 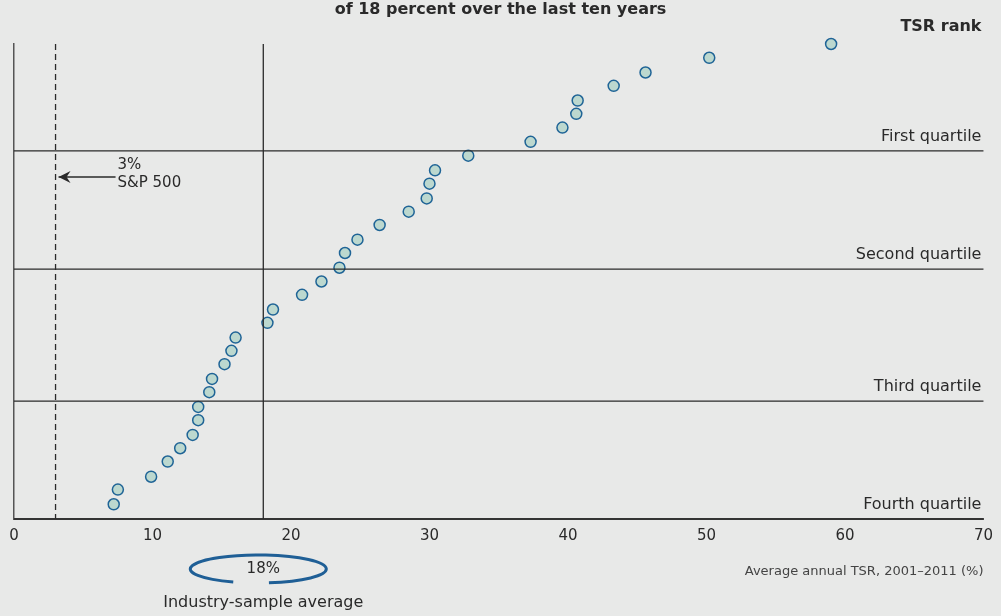 What do you see at coordinates (931, 136) in the screenshot?
I see `ref-line-label: First quartile` at bounding box center [931, 136].